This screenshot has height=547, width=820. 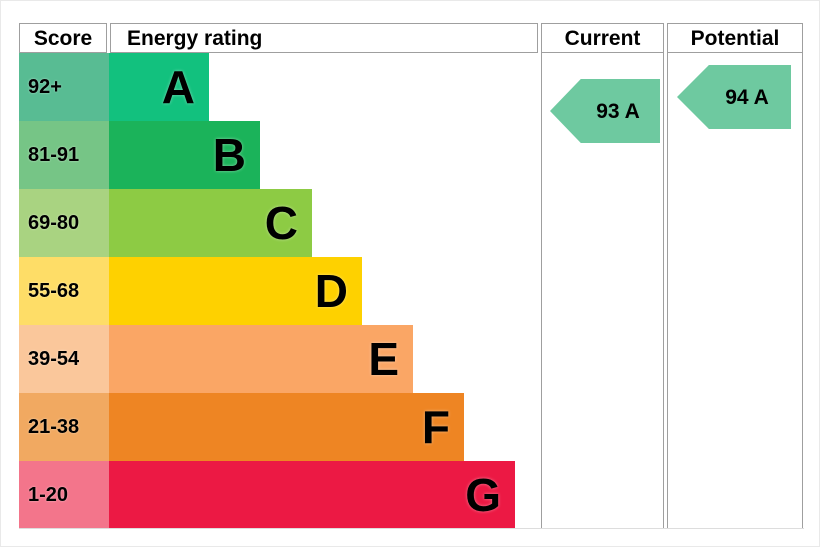 What do you see at coordinates (383, 359) in the screenshot?
I see `band-letter: E` at bounding box center [383, 359].